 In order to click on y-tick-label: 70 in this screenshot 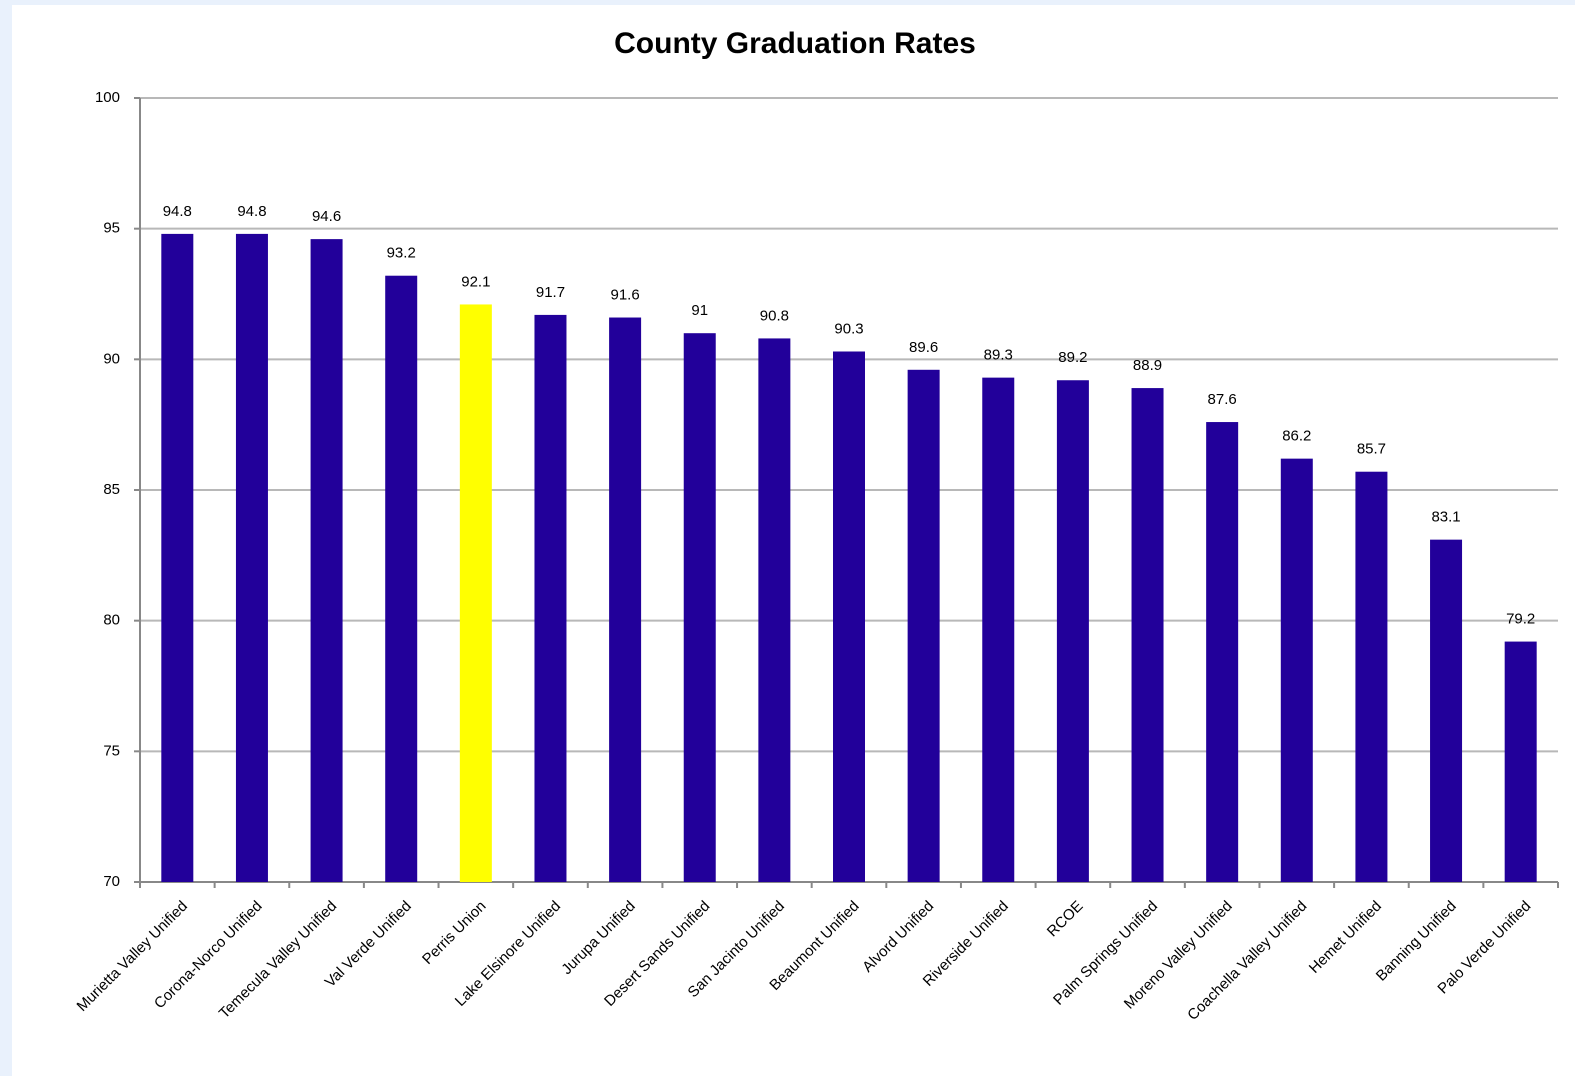, I will do `click(111, 881)`.